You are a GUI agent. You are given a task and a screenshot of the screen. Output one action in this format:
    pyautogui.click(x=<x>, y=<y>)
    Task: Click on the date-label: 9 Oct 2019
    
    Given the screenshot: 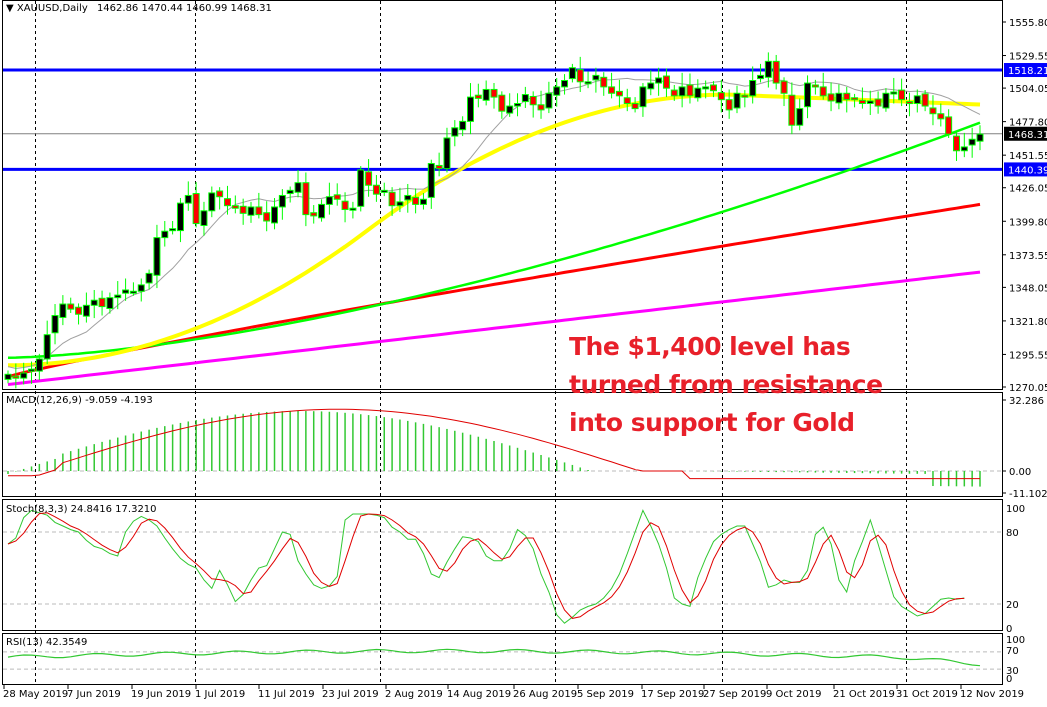 What is the action you would take?
    pyautogui.click(x=794, y=694)
    